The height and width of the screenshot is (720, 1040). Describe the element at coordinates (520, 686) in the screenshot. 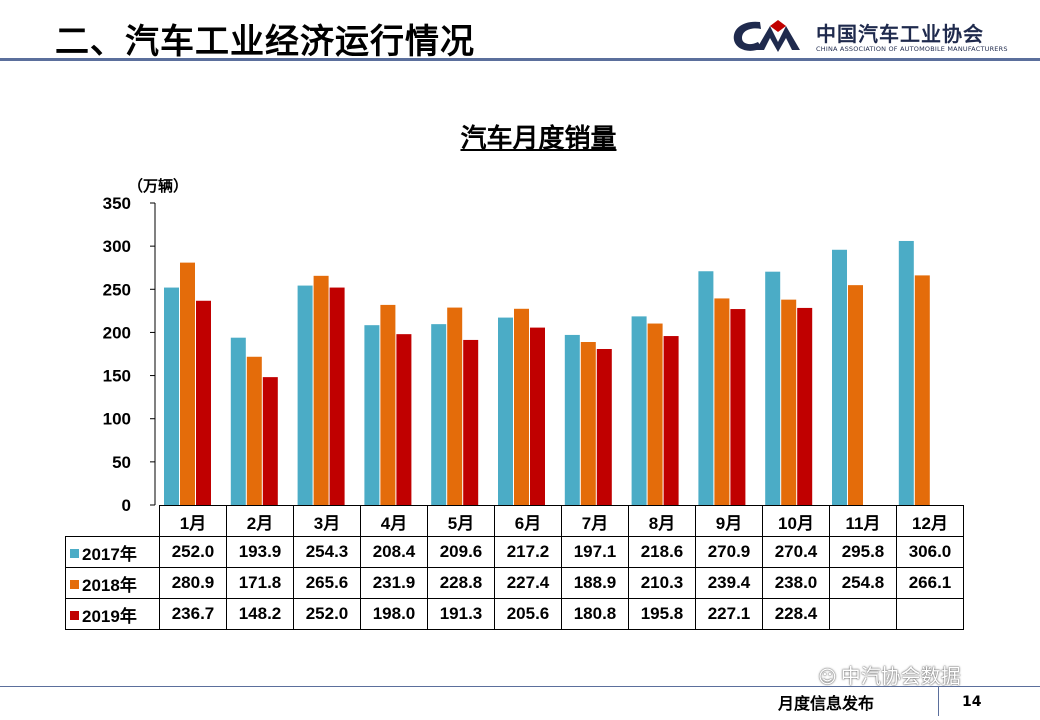

I see `bottom-divider` at that location.